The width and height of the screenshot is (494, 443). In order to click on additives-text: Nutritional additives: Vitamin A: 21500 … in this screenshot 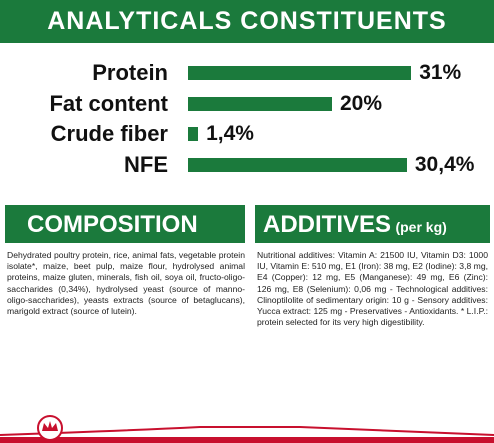, I will do `click(372, 289)`.